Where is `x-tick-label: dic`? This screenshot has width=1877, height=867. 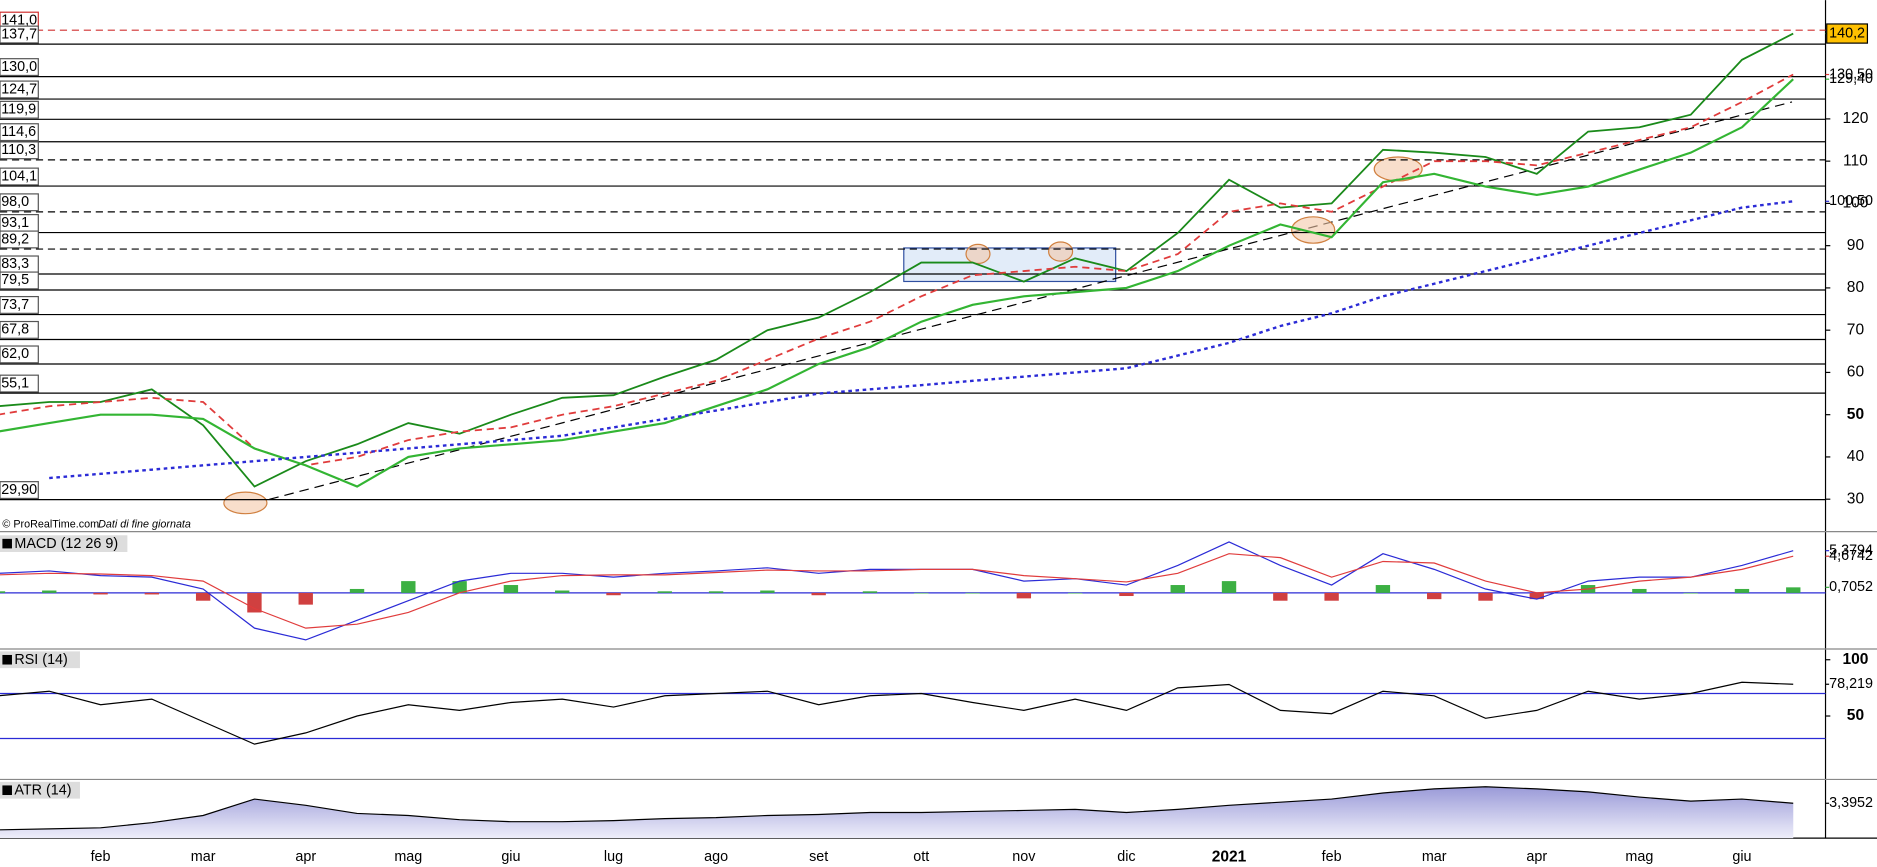 x-tick-label: dic is located at coordinates (1126, 857).